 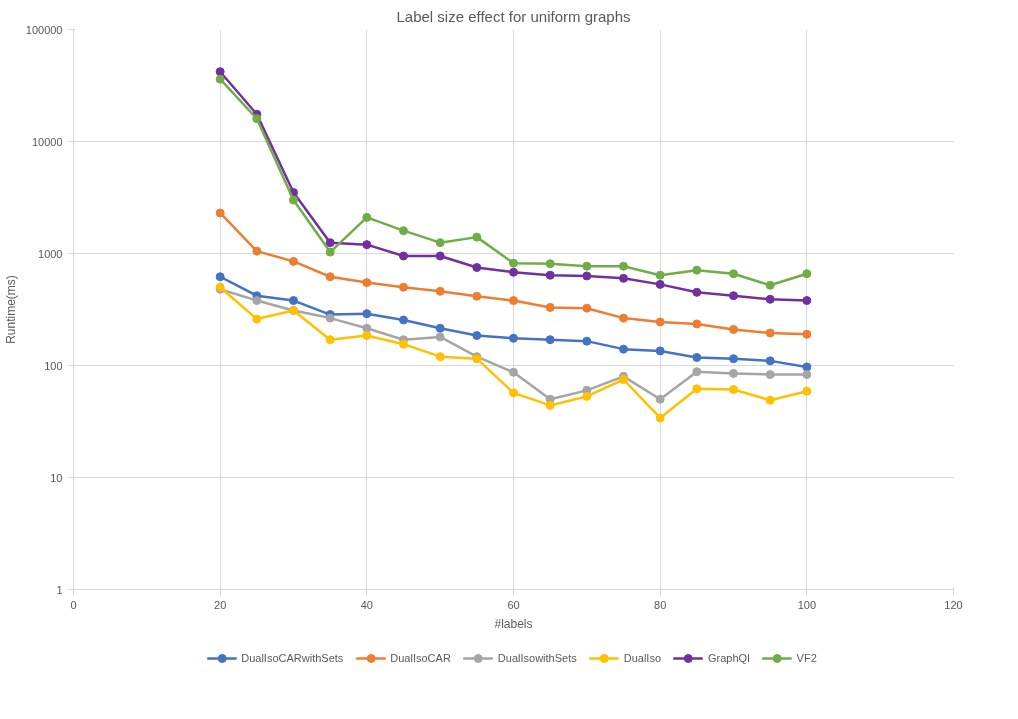 What do you see at coordinates (220, 604) in the screenshot?
I see `x-tick-label: 20` at bounding box center [220, 604].